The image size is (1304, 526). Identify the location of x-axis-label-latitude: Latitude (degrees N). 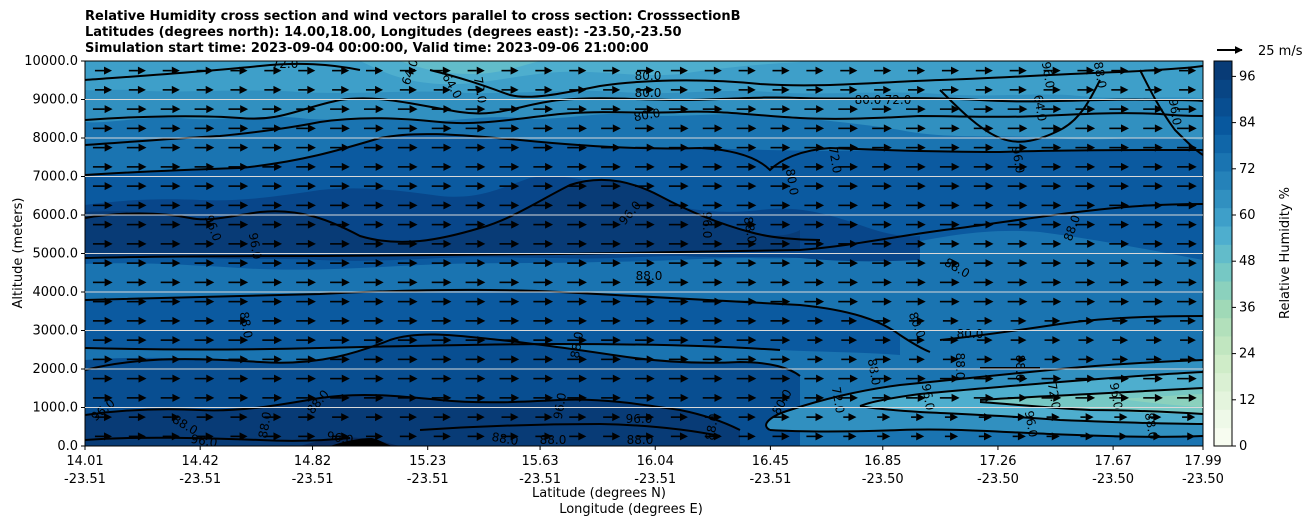
(599, 493).